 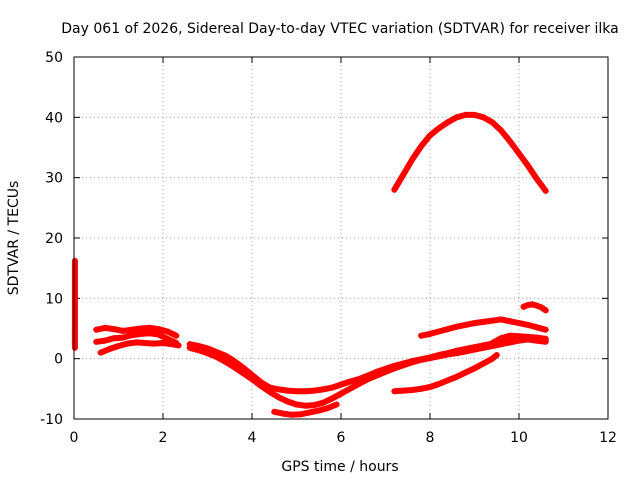 What do you see at coordinates (54, 118) in the screenshot?
I see `y-tick-label: 40` at bounding box center [54, 118].